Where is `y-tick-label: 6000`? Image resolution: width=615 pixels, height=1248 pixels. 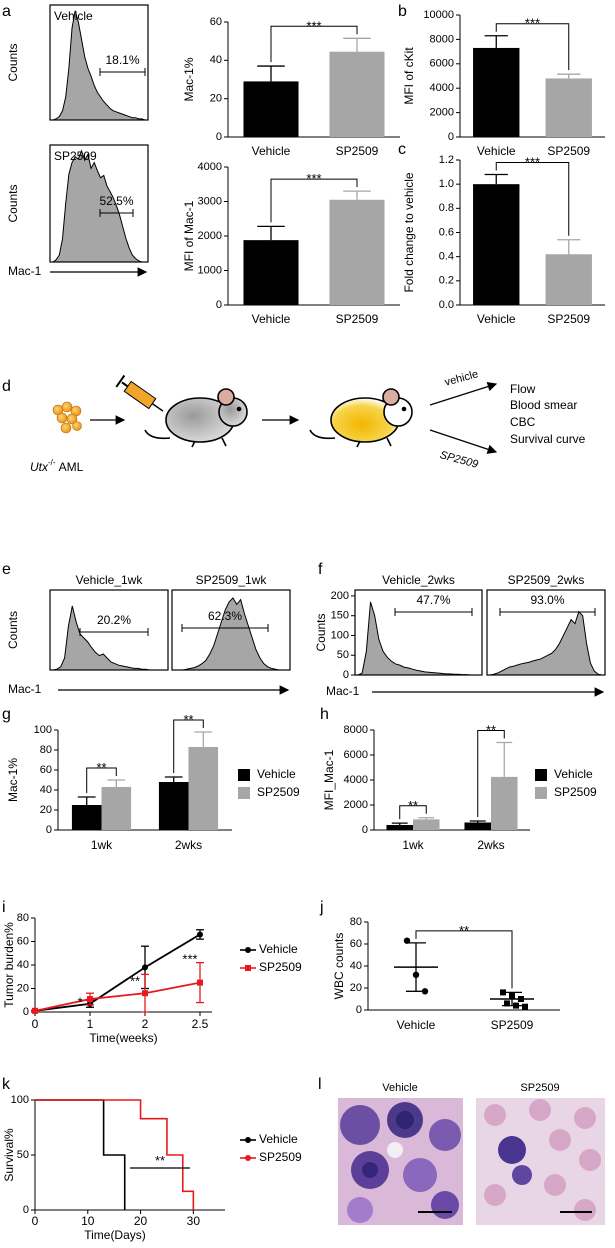
y-tick-label: 6000 is located at coordinates (442, 64).